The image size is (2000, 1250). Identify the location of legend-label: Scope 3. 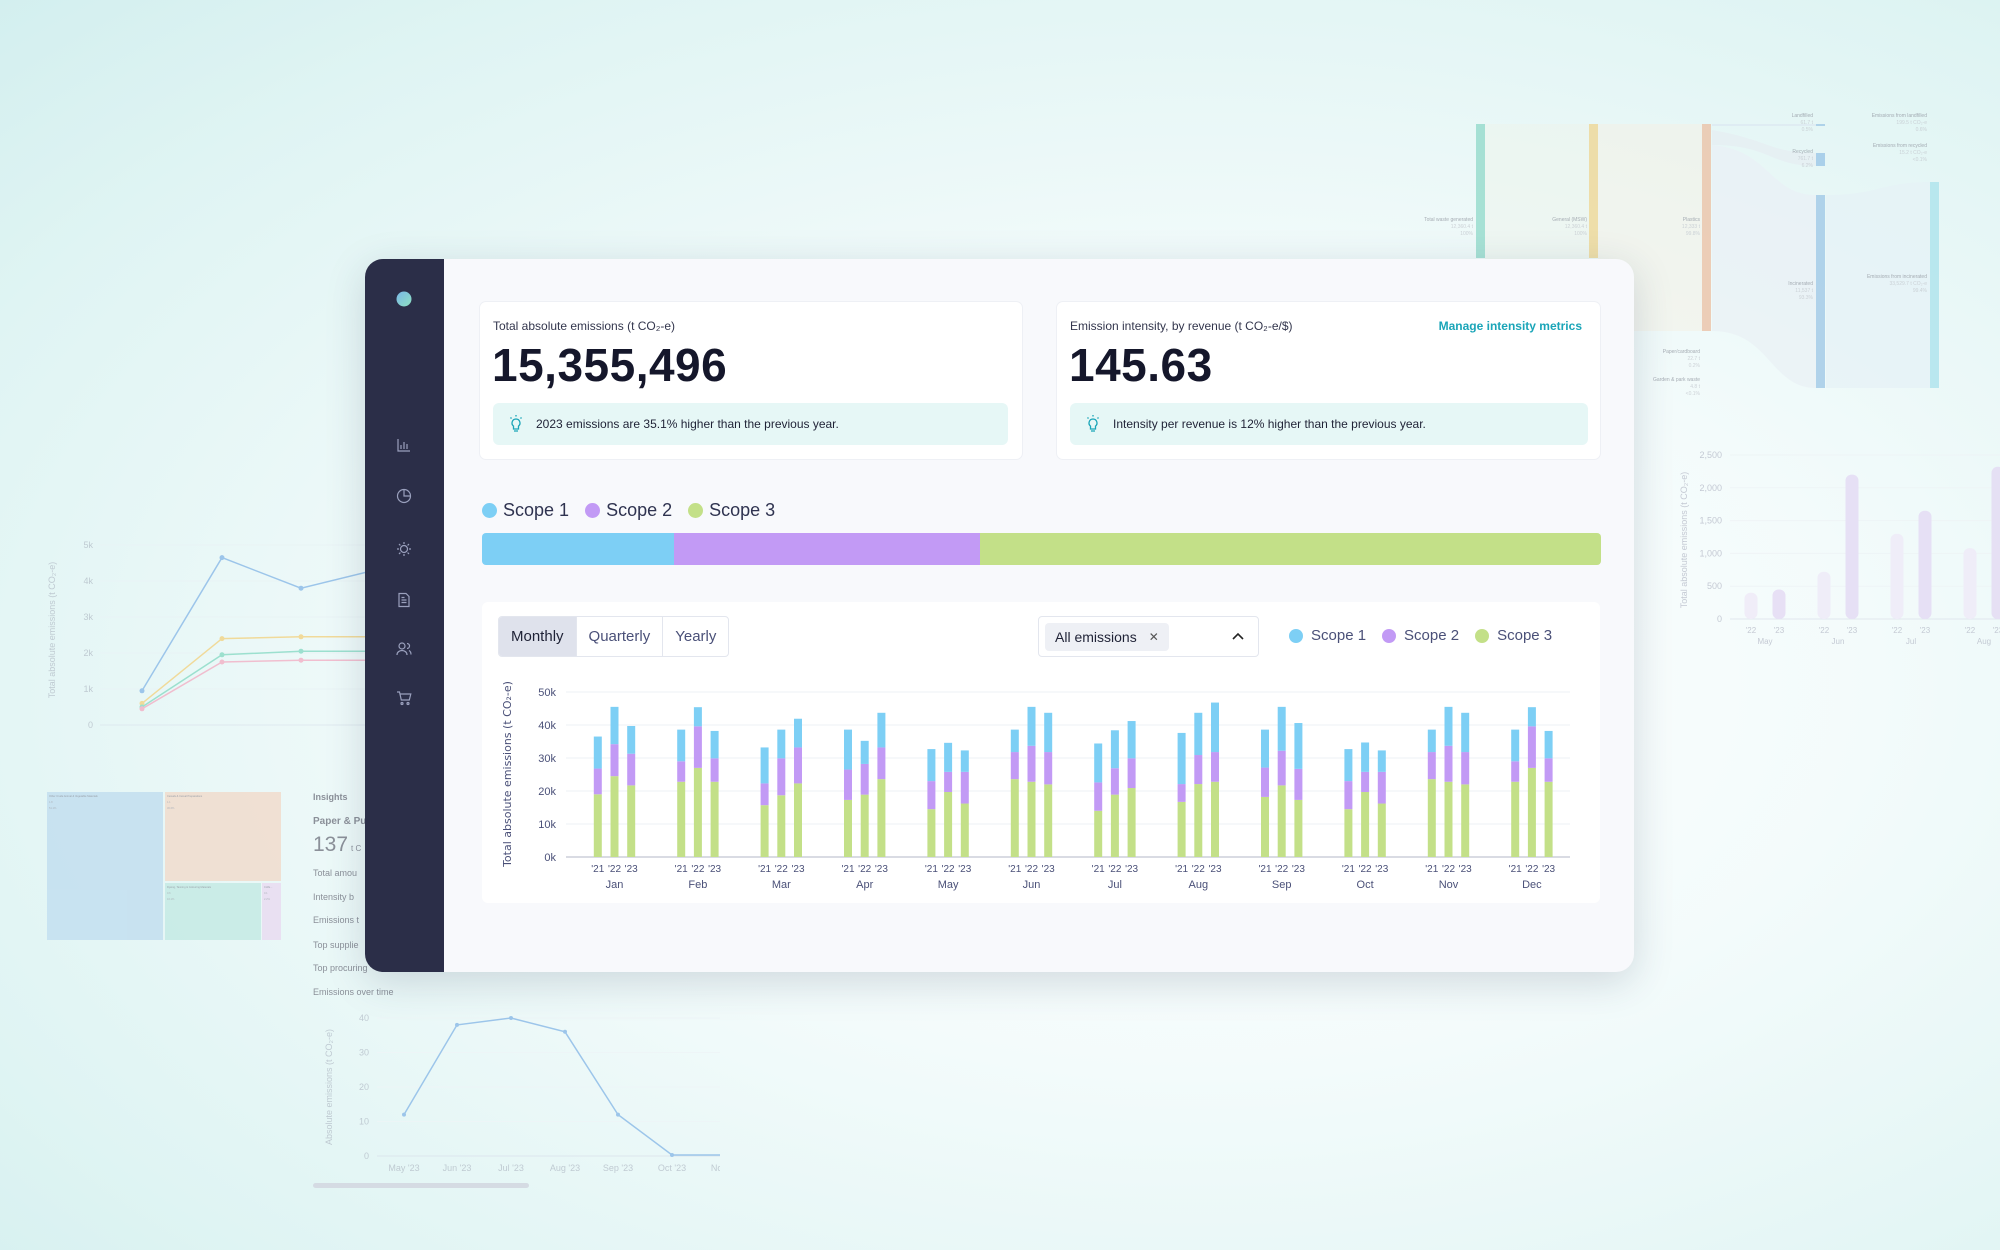
(1525, 635).